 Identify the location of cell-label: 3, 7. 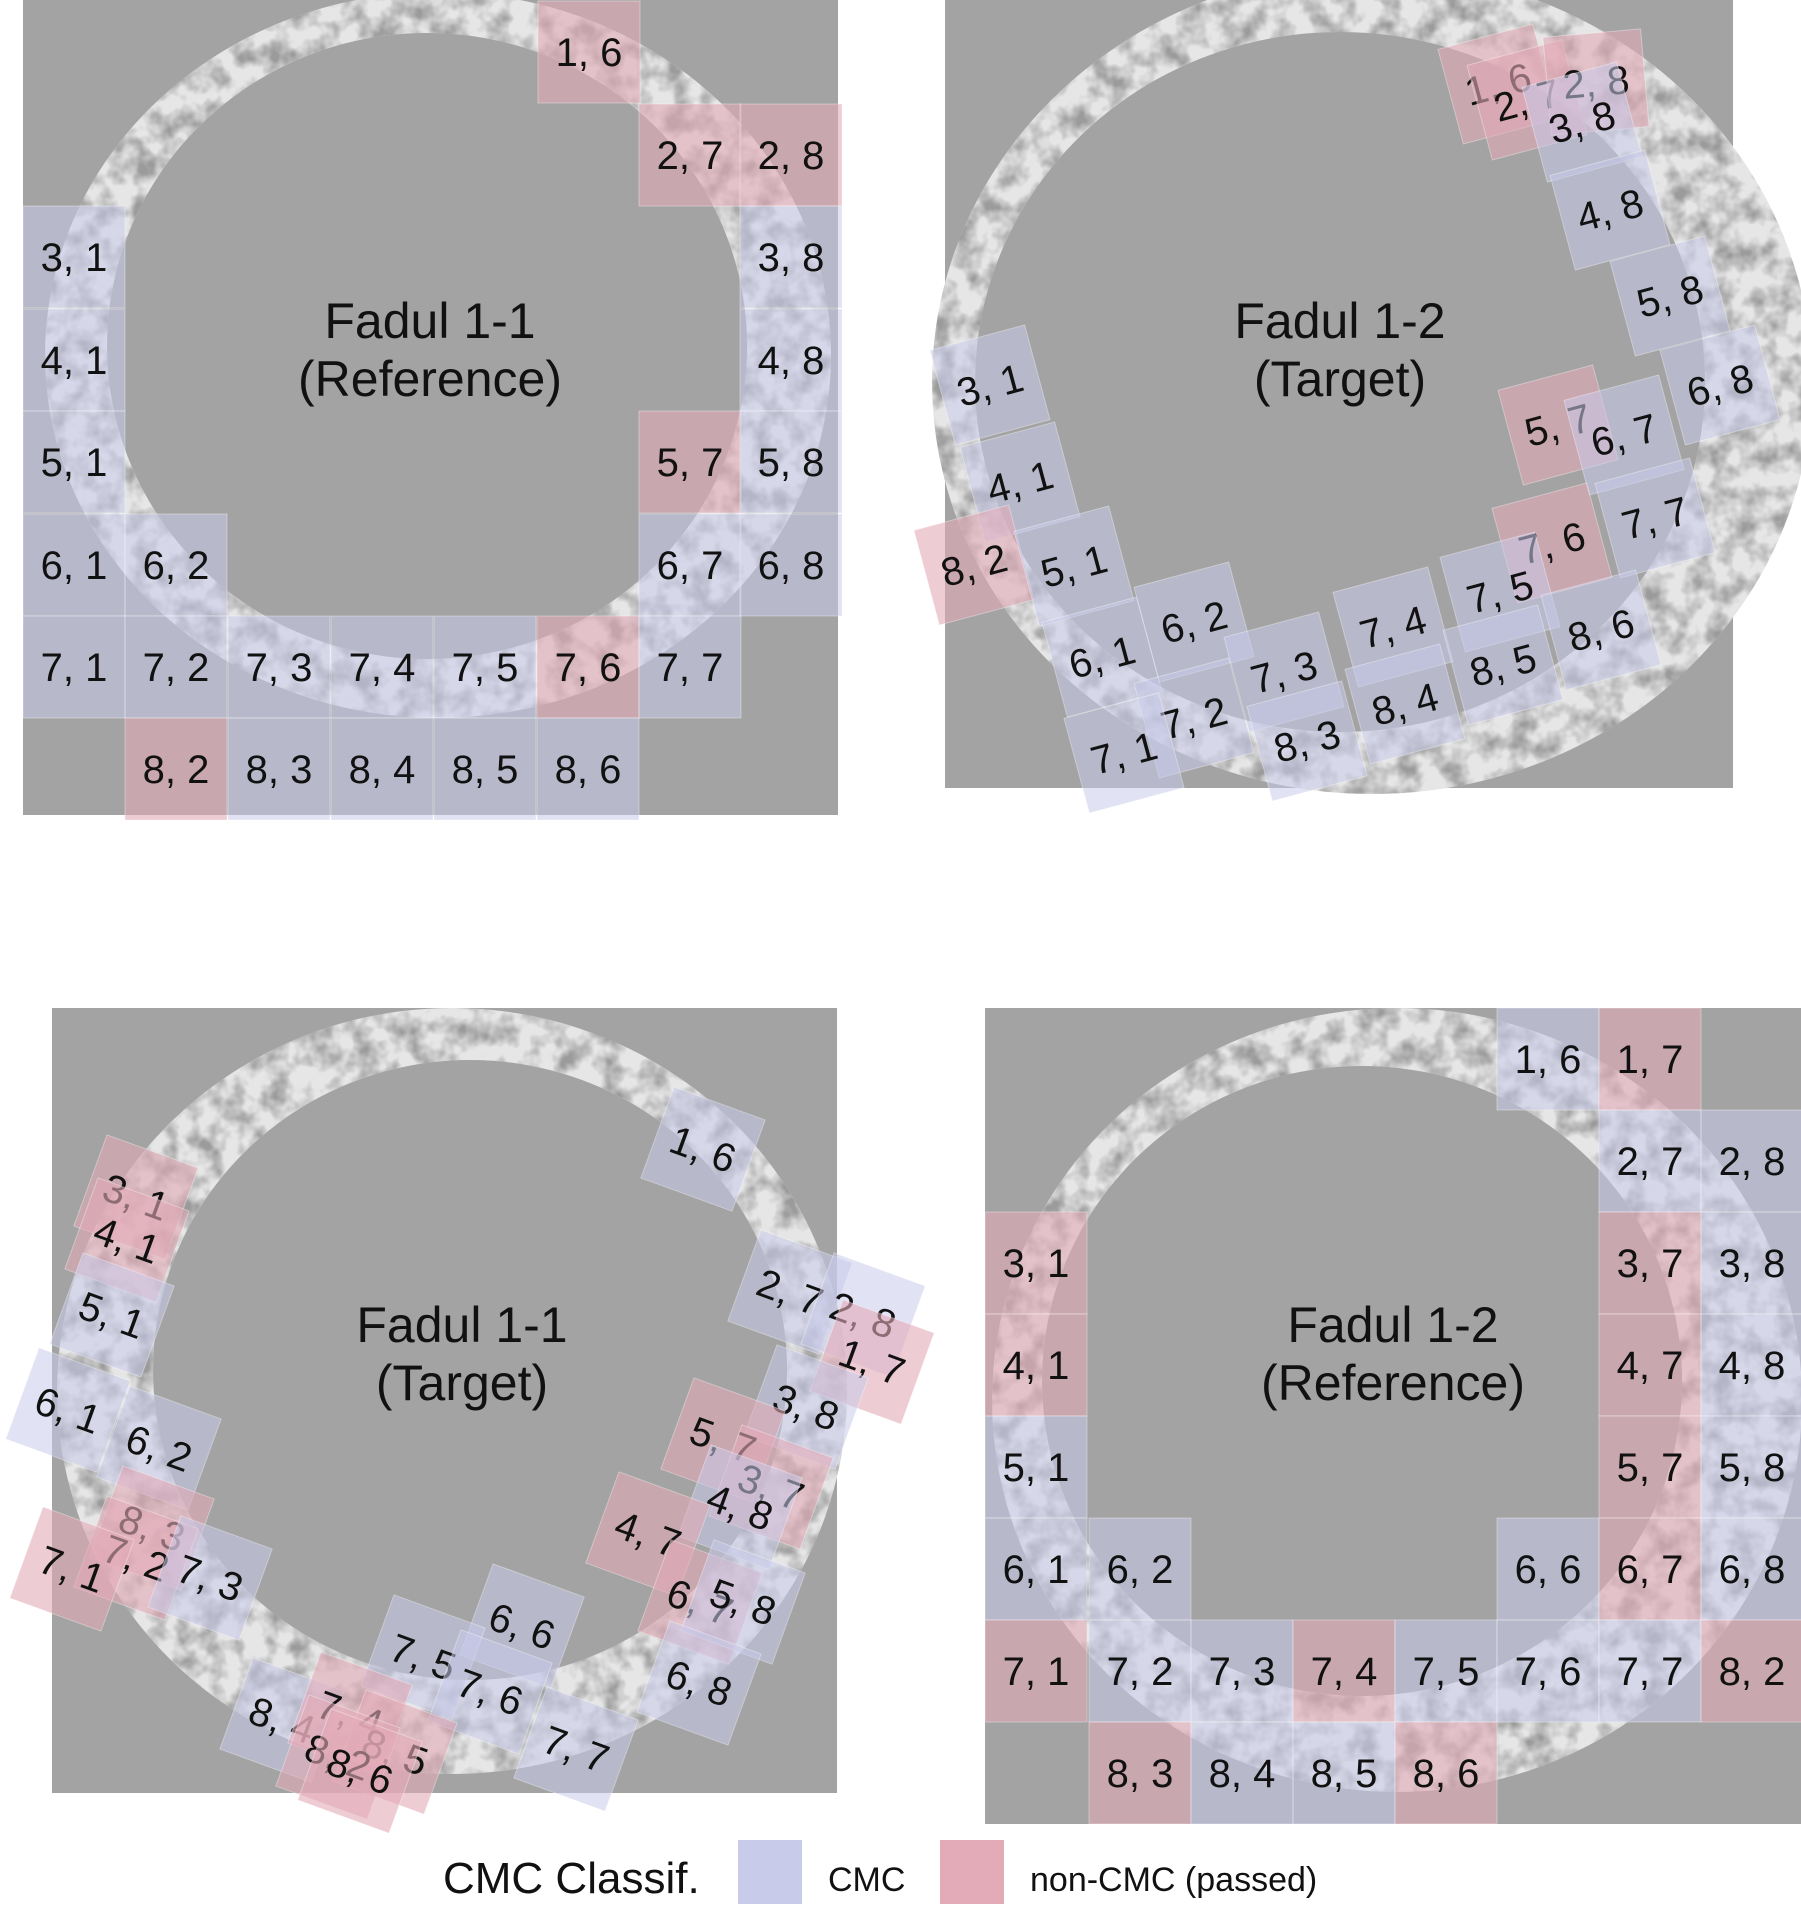
(1650, 1264).